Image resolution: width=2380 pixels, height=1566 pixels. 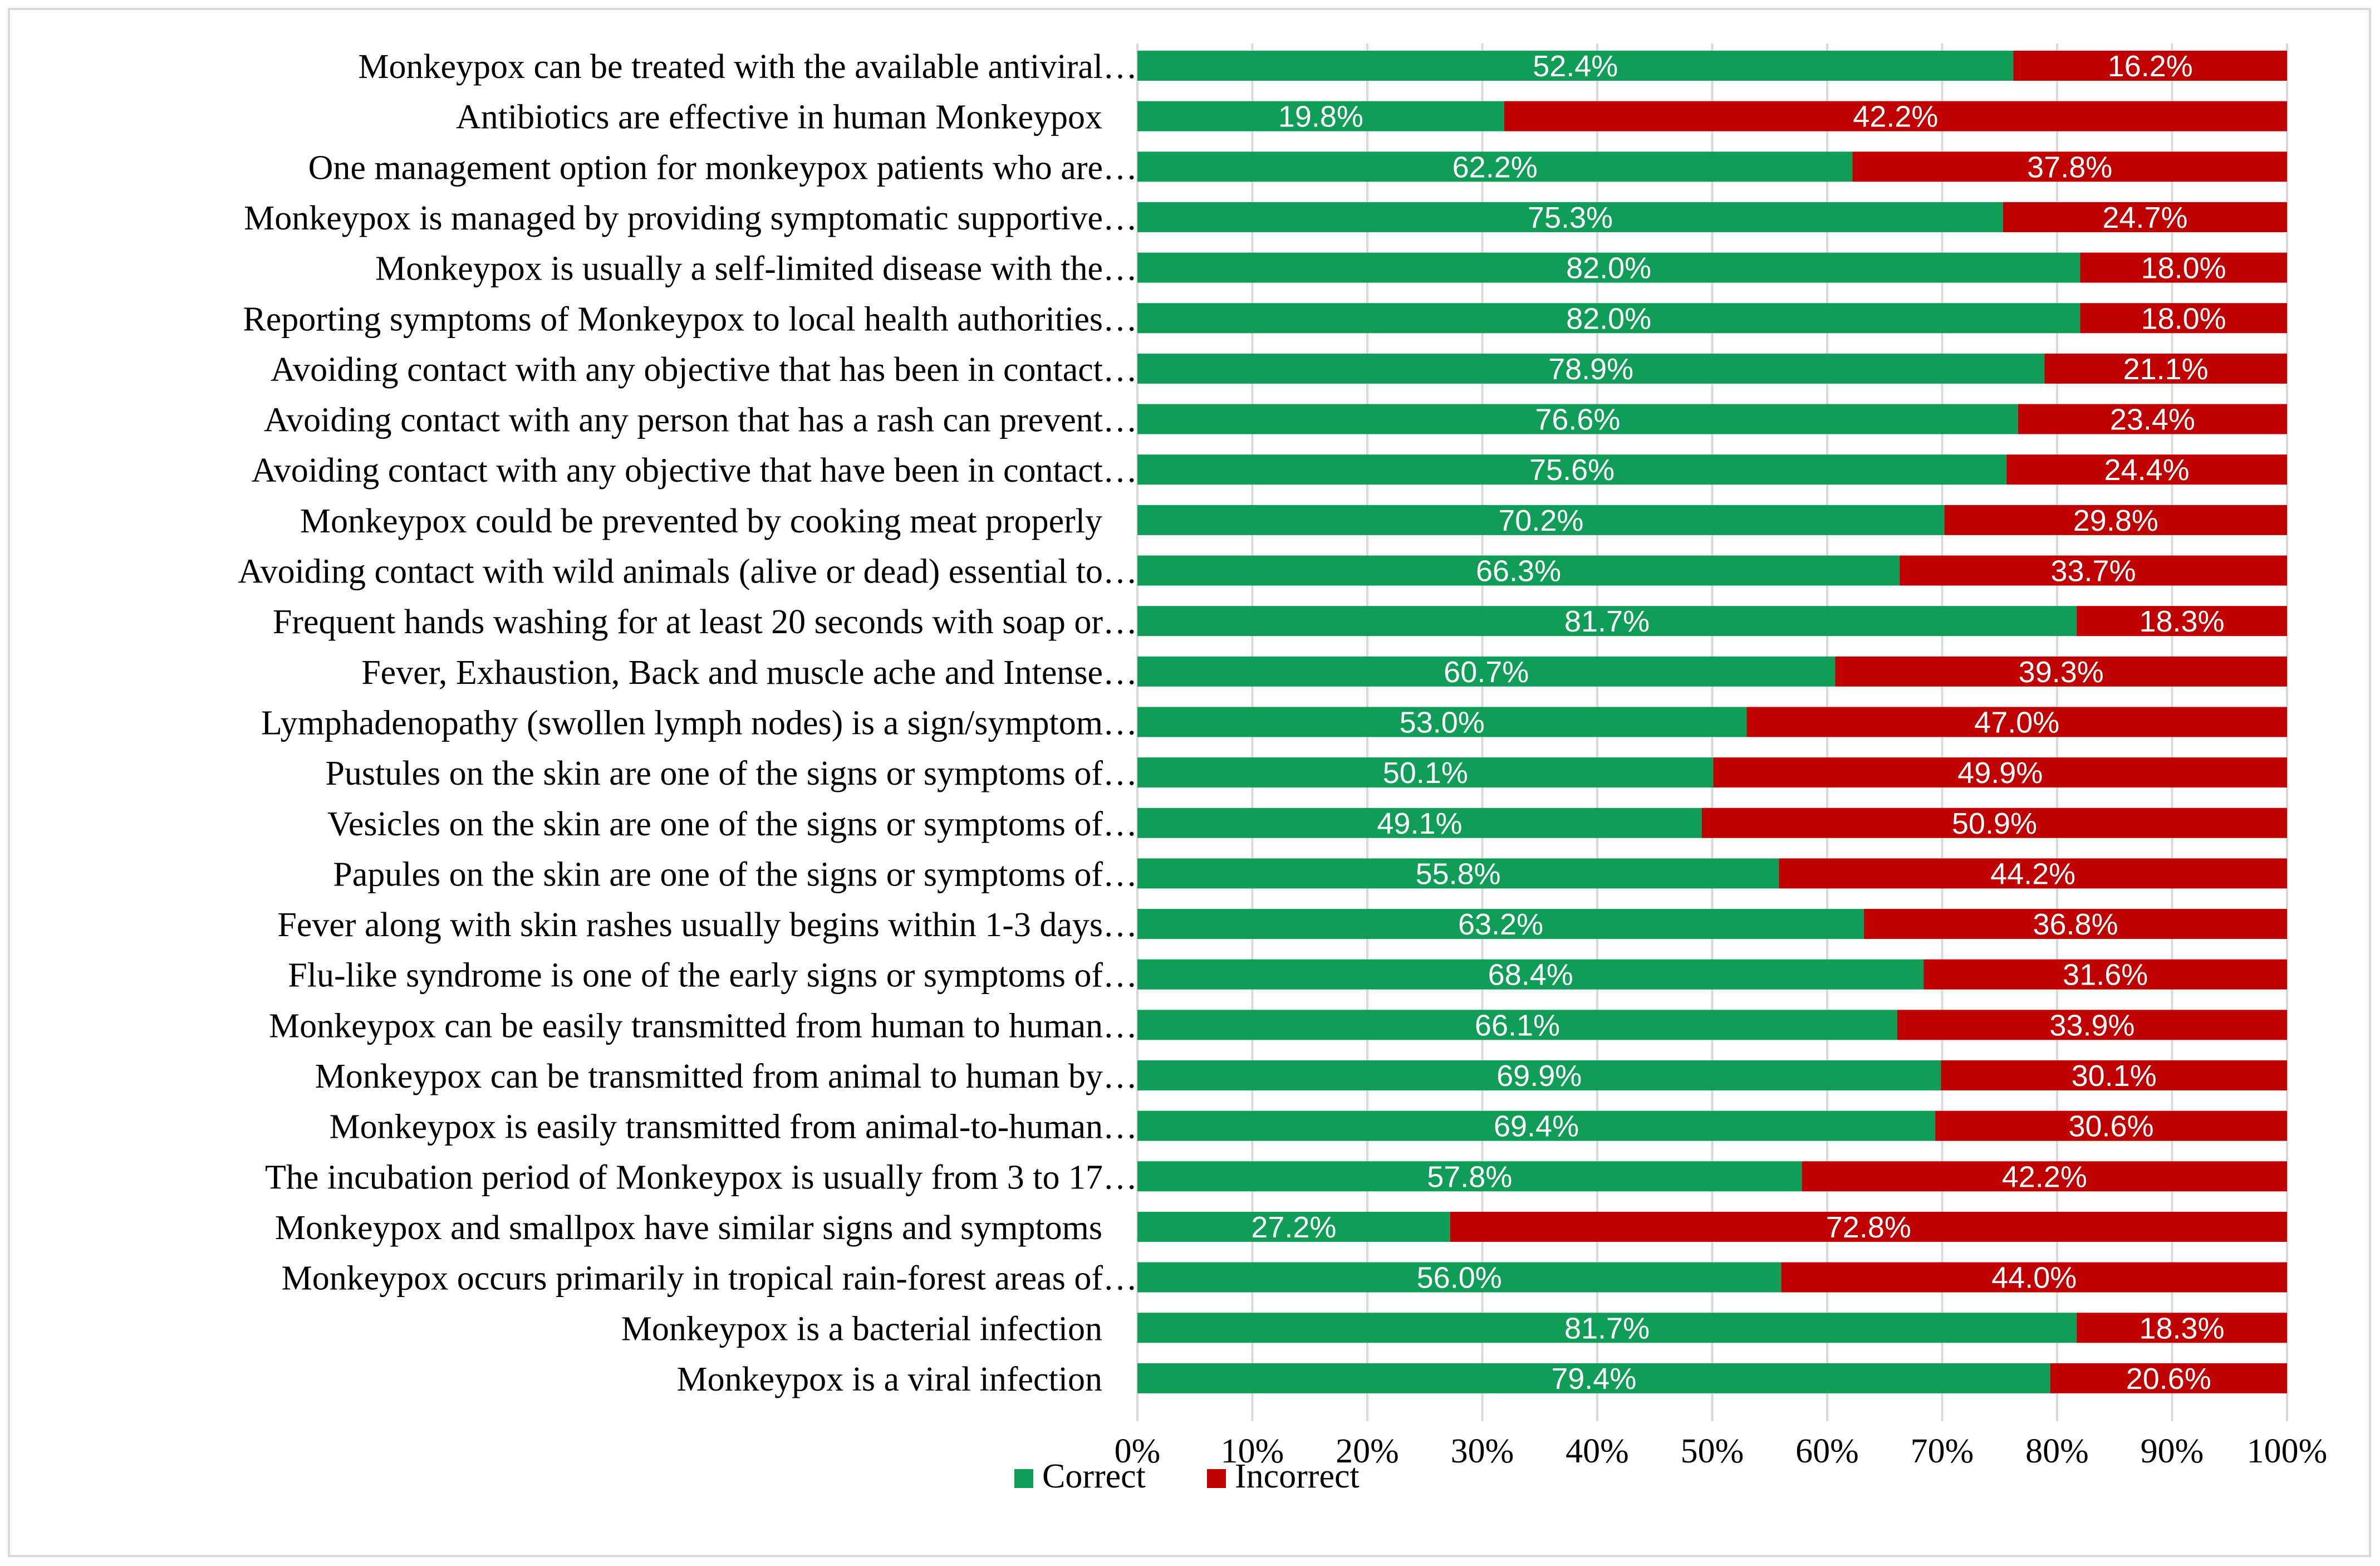 I want to click on data-label-correct: 55.8%, so click(x=1458, y=873).